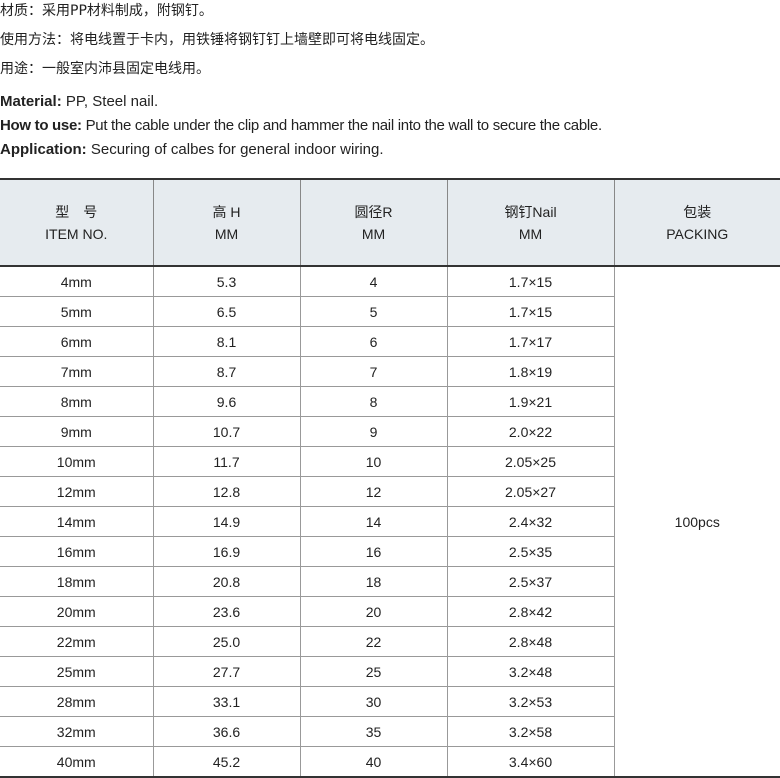 The height and width of the screenshot is (778, 780). I want to click on table-cell: 1.7×17, so click(530, 341).